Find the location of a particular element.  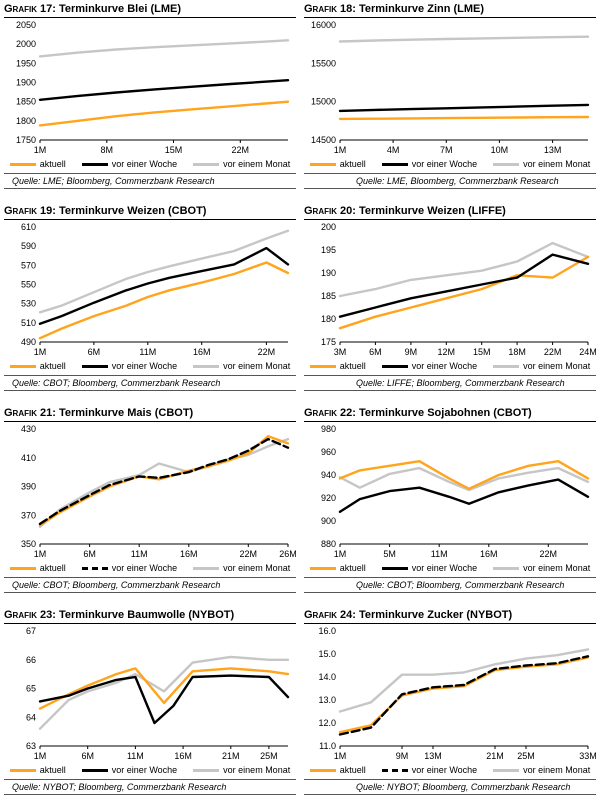

x-tick-label: 7M is located at coordinates (446, 150).